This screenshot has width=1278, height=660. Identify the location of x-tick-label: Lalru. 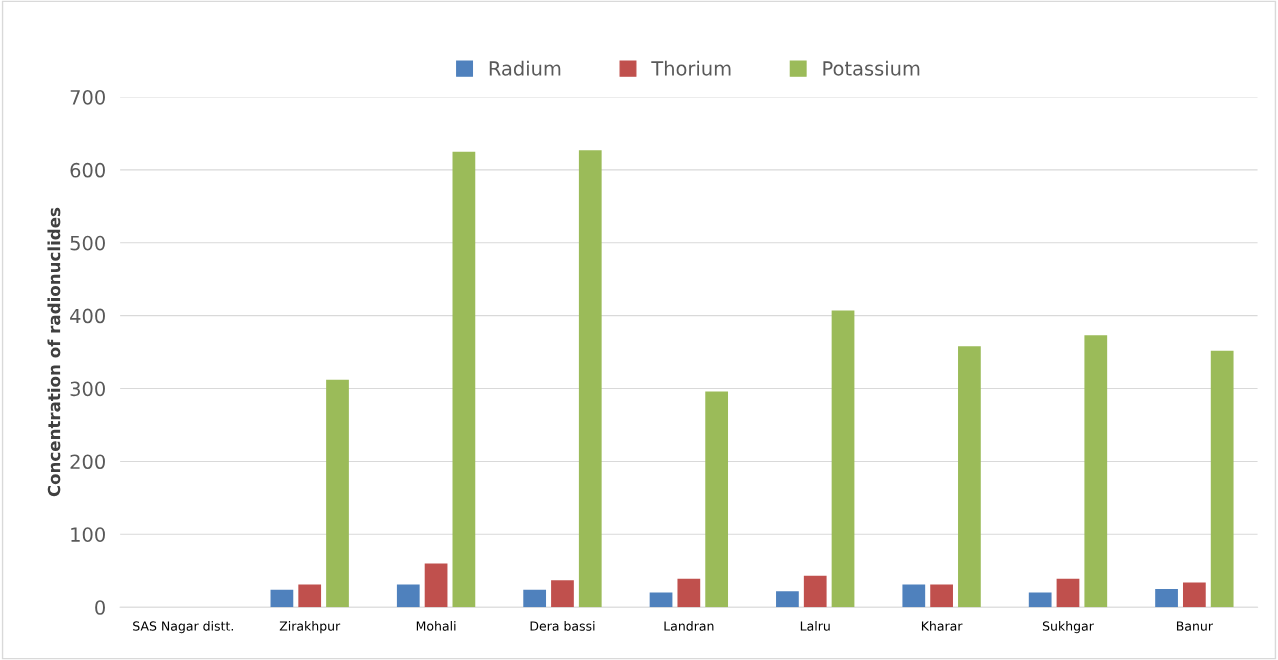
(815, 626).